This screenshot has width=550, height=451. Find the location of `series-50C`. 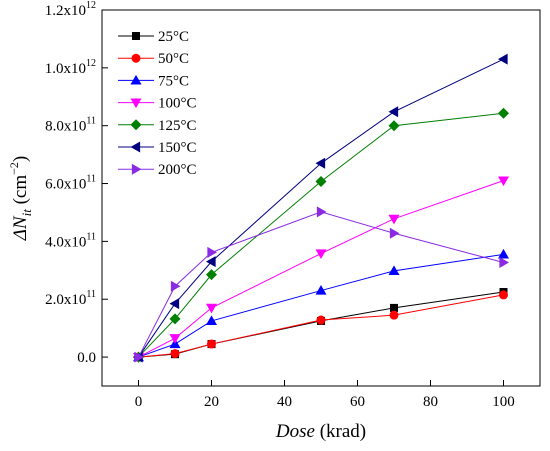

series-50C is located at coordinates (321, 326).